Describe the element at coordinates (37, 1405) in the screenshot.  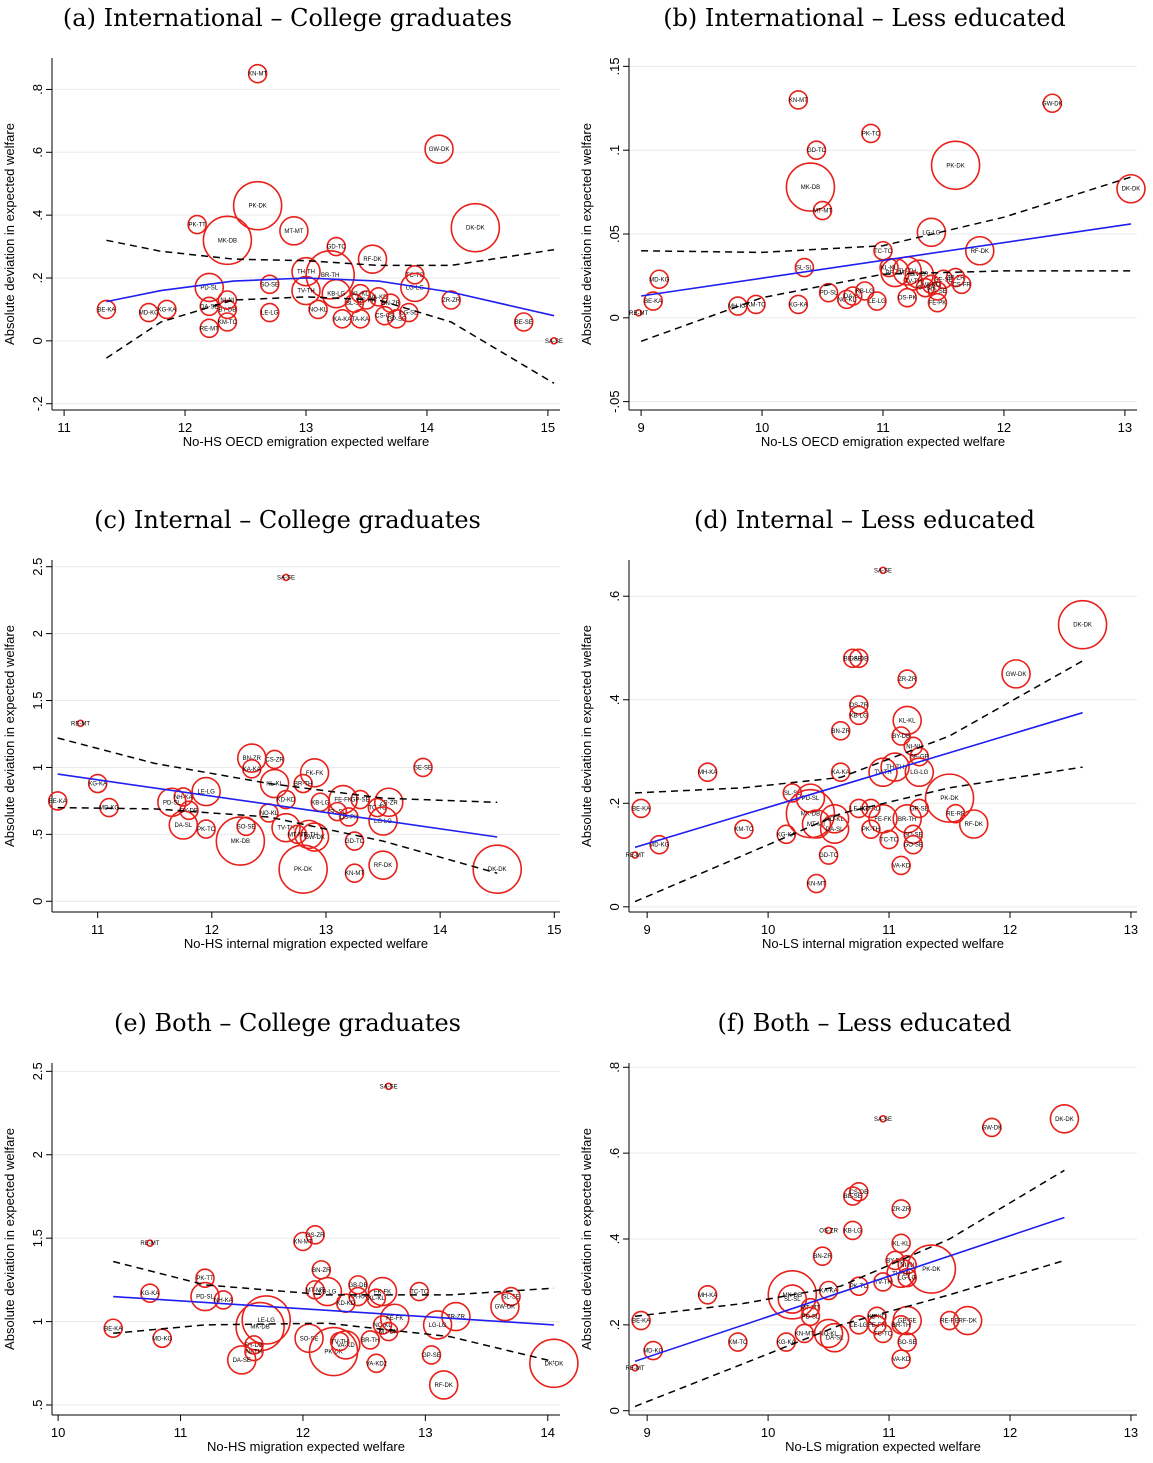
I see `y-tick-label: .5` at that location.